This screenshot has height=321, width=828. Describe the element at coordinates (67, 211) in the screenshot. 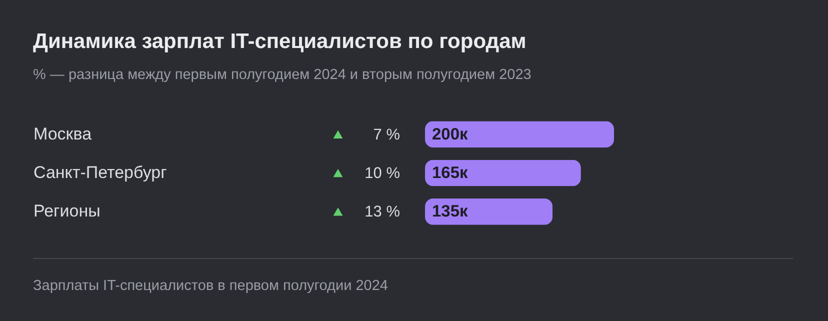

I see `y-tick-label: Регионы` at that location.